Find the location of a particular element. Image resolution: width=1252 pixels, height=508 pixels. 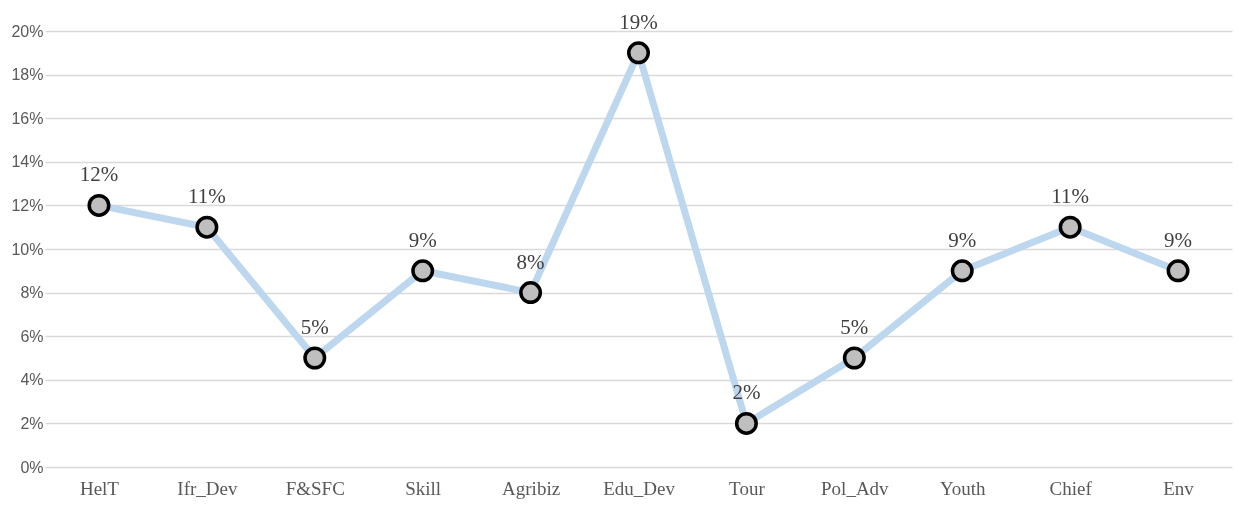

x-tick-label: Agribiz is located at coordinates (531, 488).